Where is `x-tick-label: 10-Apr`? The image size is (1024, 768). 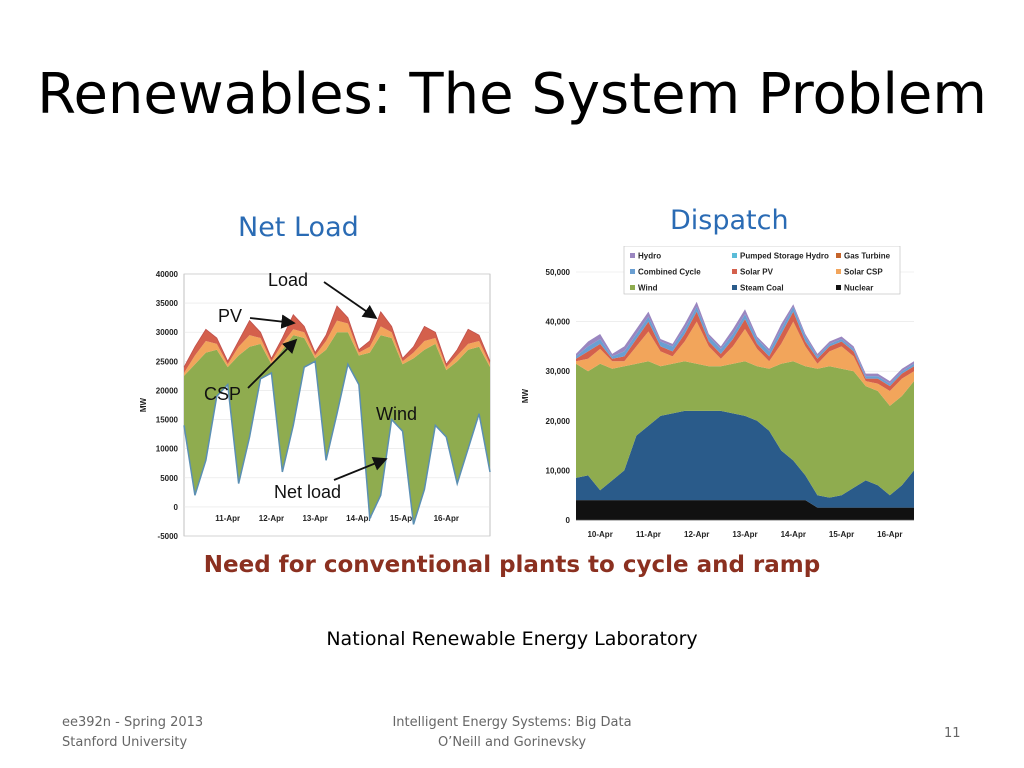 x-tick-label: 10-Apr is located at coordinates (599, 534).